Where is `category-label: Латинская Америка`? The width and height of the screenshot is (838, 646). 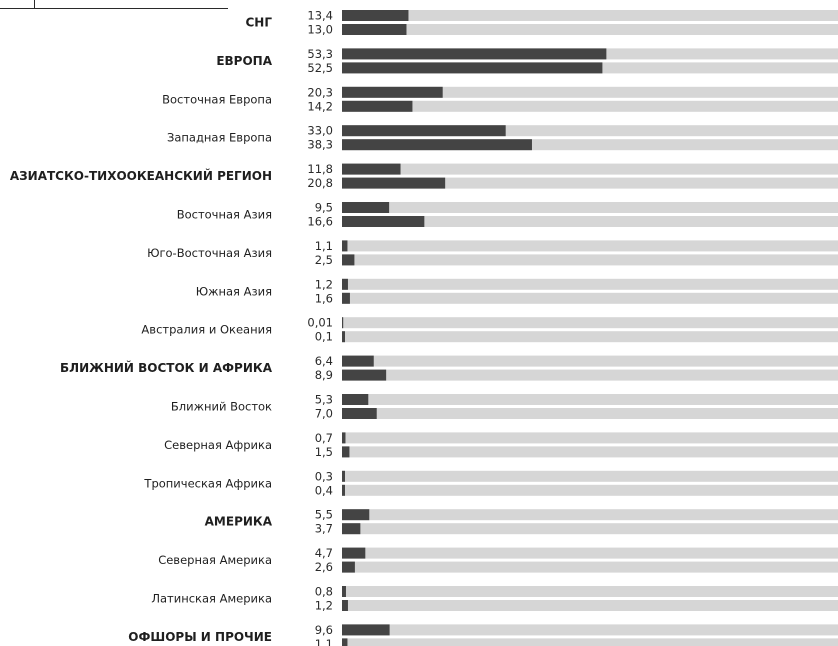 category-label: Латинская Америка is located at coordinates (211, 599).